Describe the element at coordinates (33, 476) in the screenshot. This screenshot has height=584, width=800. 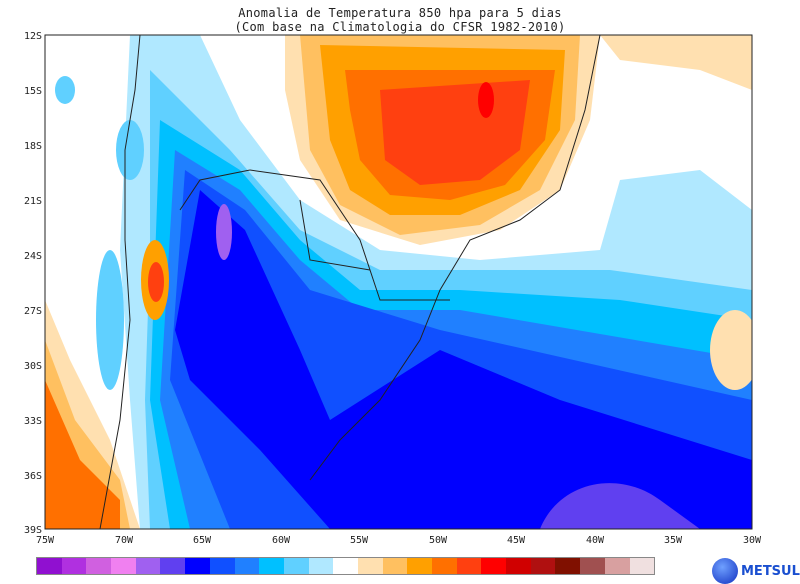
I see `lat-label: 36S` at that location.